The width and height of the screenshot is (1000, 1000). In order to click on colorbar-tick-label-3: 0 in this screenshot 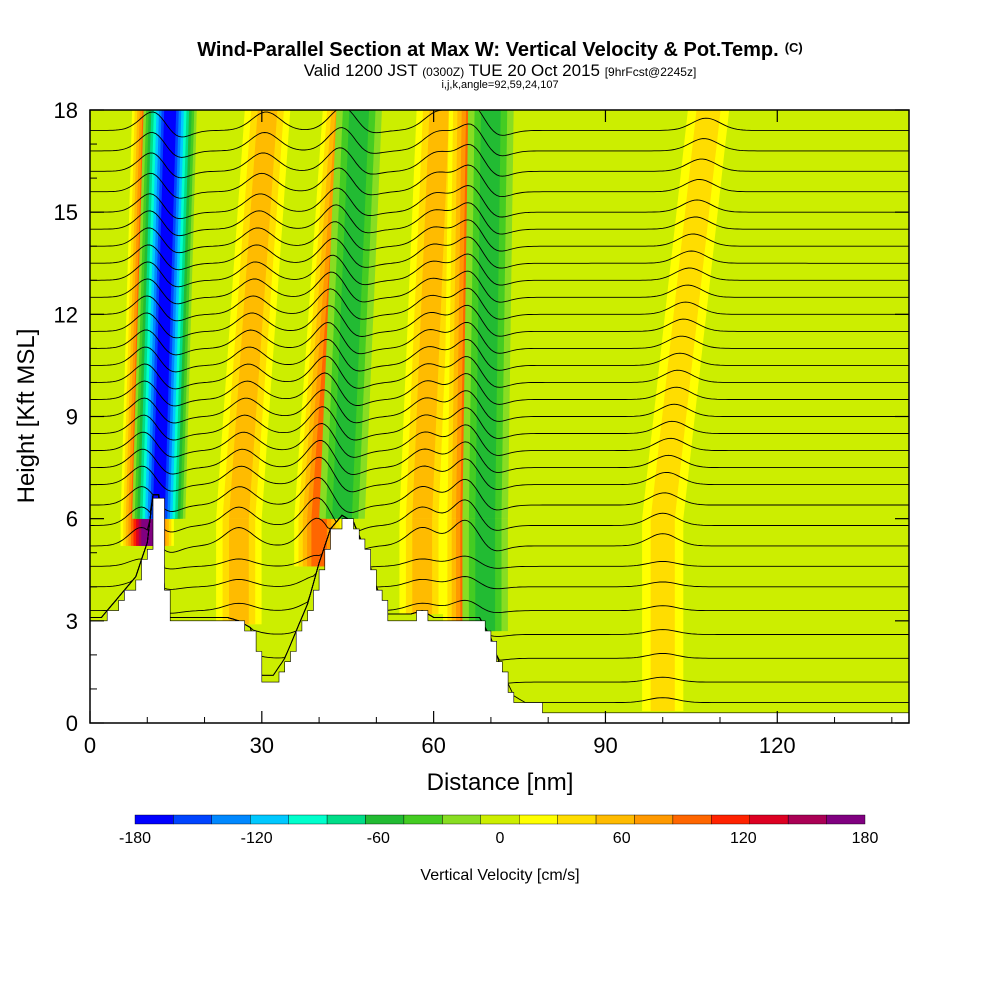, I will do `click(500, 838)`.